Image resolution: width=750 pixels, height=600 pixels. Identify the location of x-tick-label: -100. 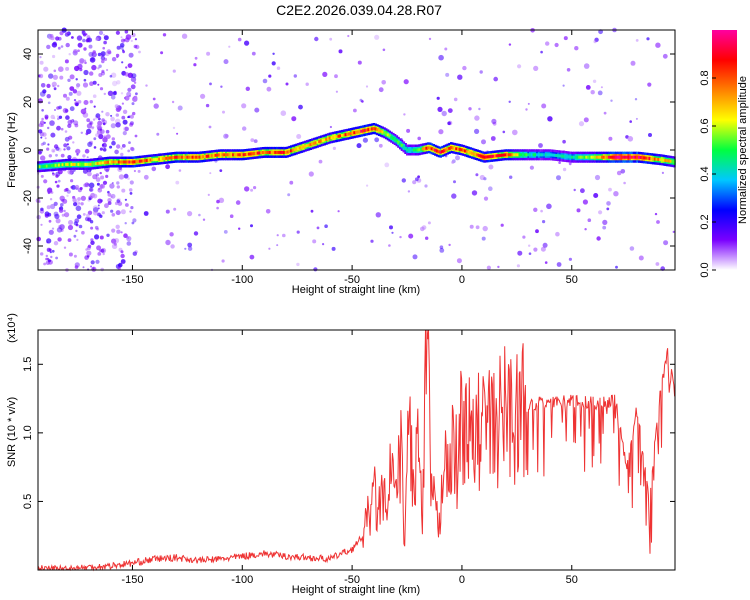
(242, 280).